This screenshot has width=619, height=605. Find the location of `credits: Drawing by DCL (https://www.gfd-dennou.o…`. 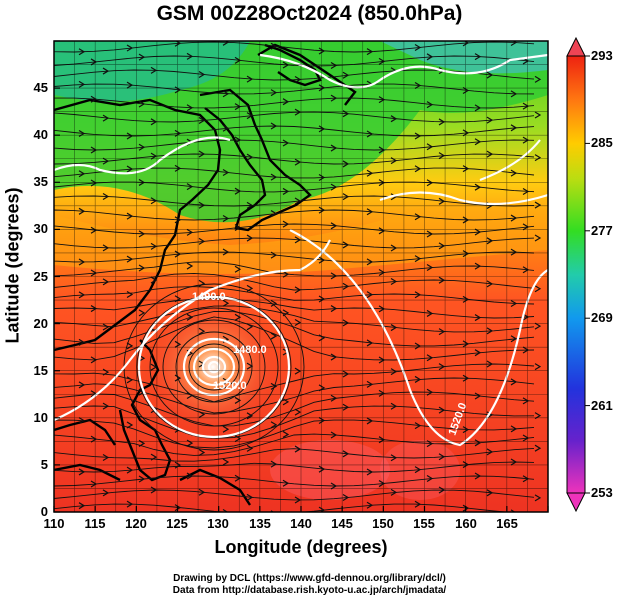

credits: Drawing by DCL (https://www.gfd-dennou.o… is located at coordinates (309, 585).